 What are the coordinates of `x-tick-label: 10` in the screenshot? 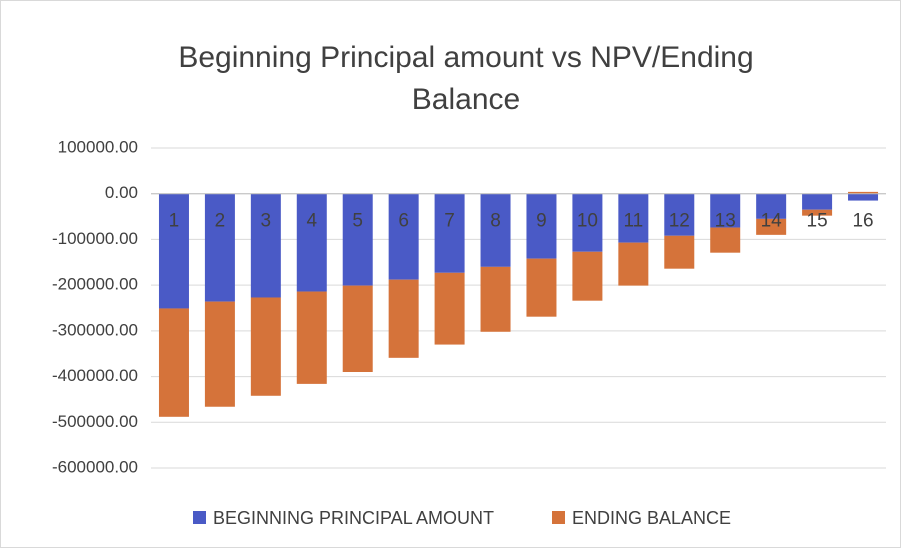 It's located at (587, 221).